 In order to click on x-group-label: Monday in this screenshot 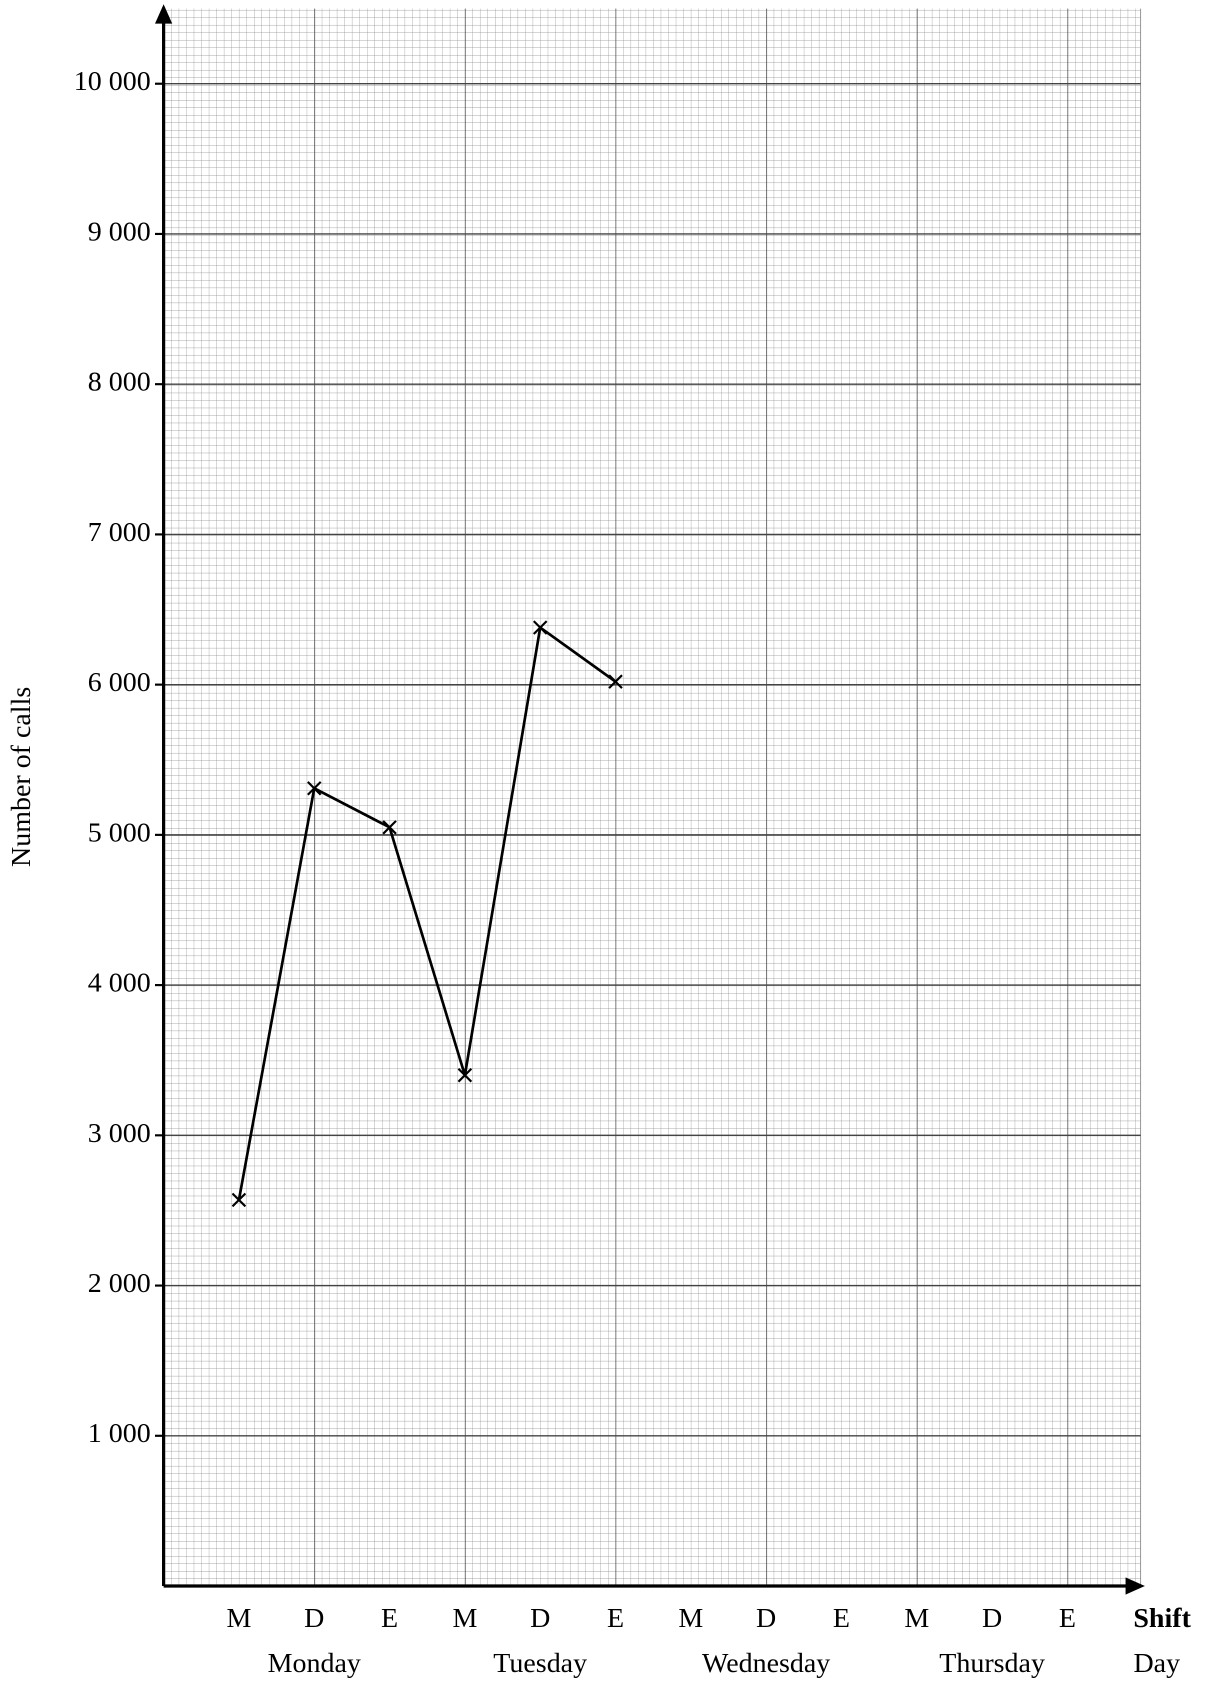, I will do `click(314, 1663)`.